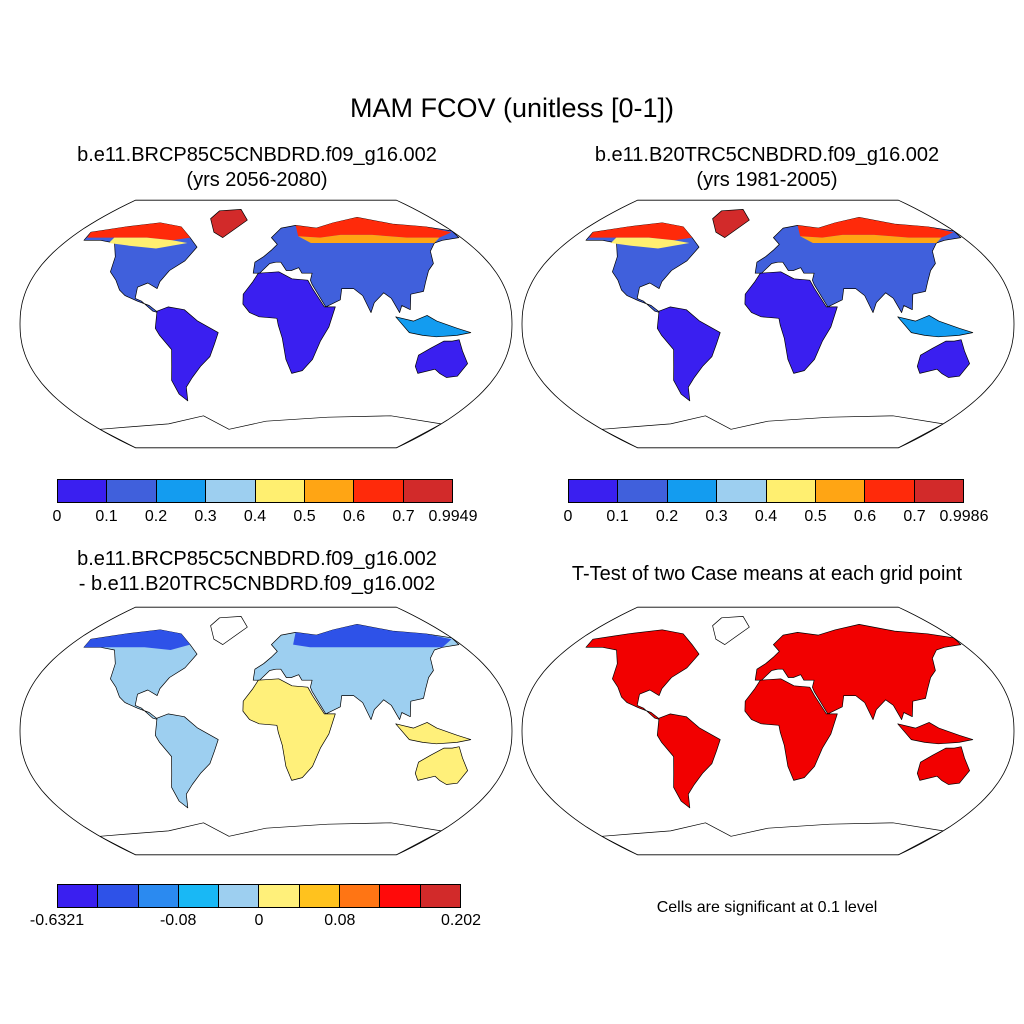 This screenshot has width=1024, height=1024. Describe the element at coordinates (767, 180) in the screenshot. I see `panel2-subtitle: (yrs 1981-2005)` at that location.